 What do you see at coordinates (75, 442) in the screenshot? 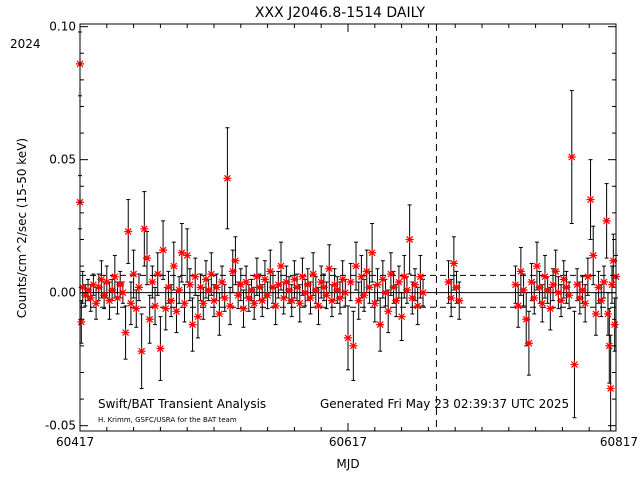
I see `x-tick-label: 60417` at bounding box center [75, 442].